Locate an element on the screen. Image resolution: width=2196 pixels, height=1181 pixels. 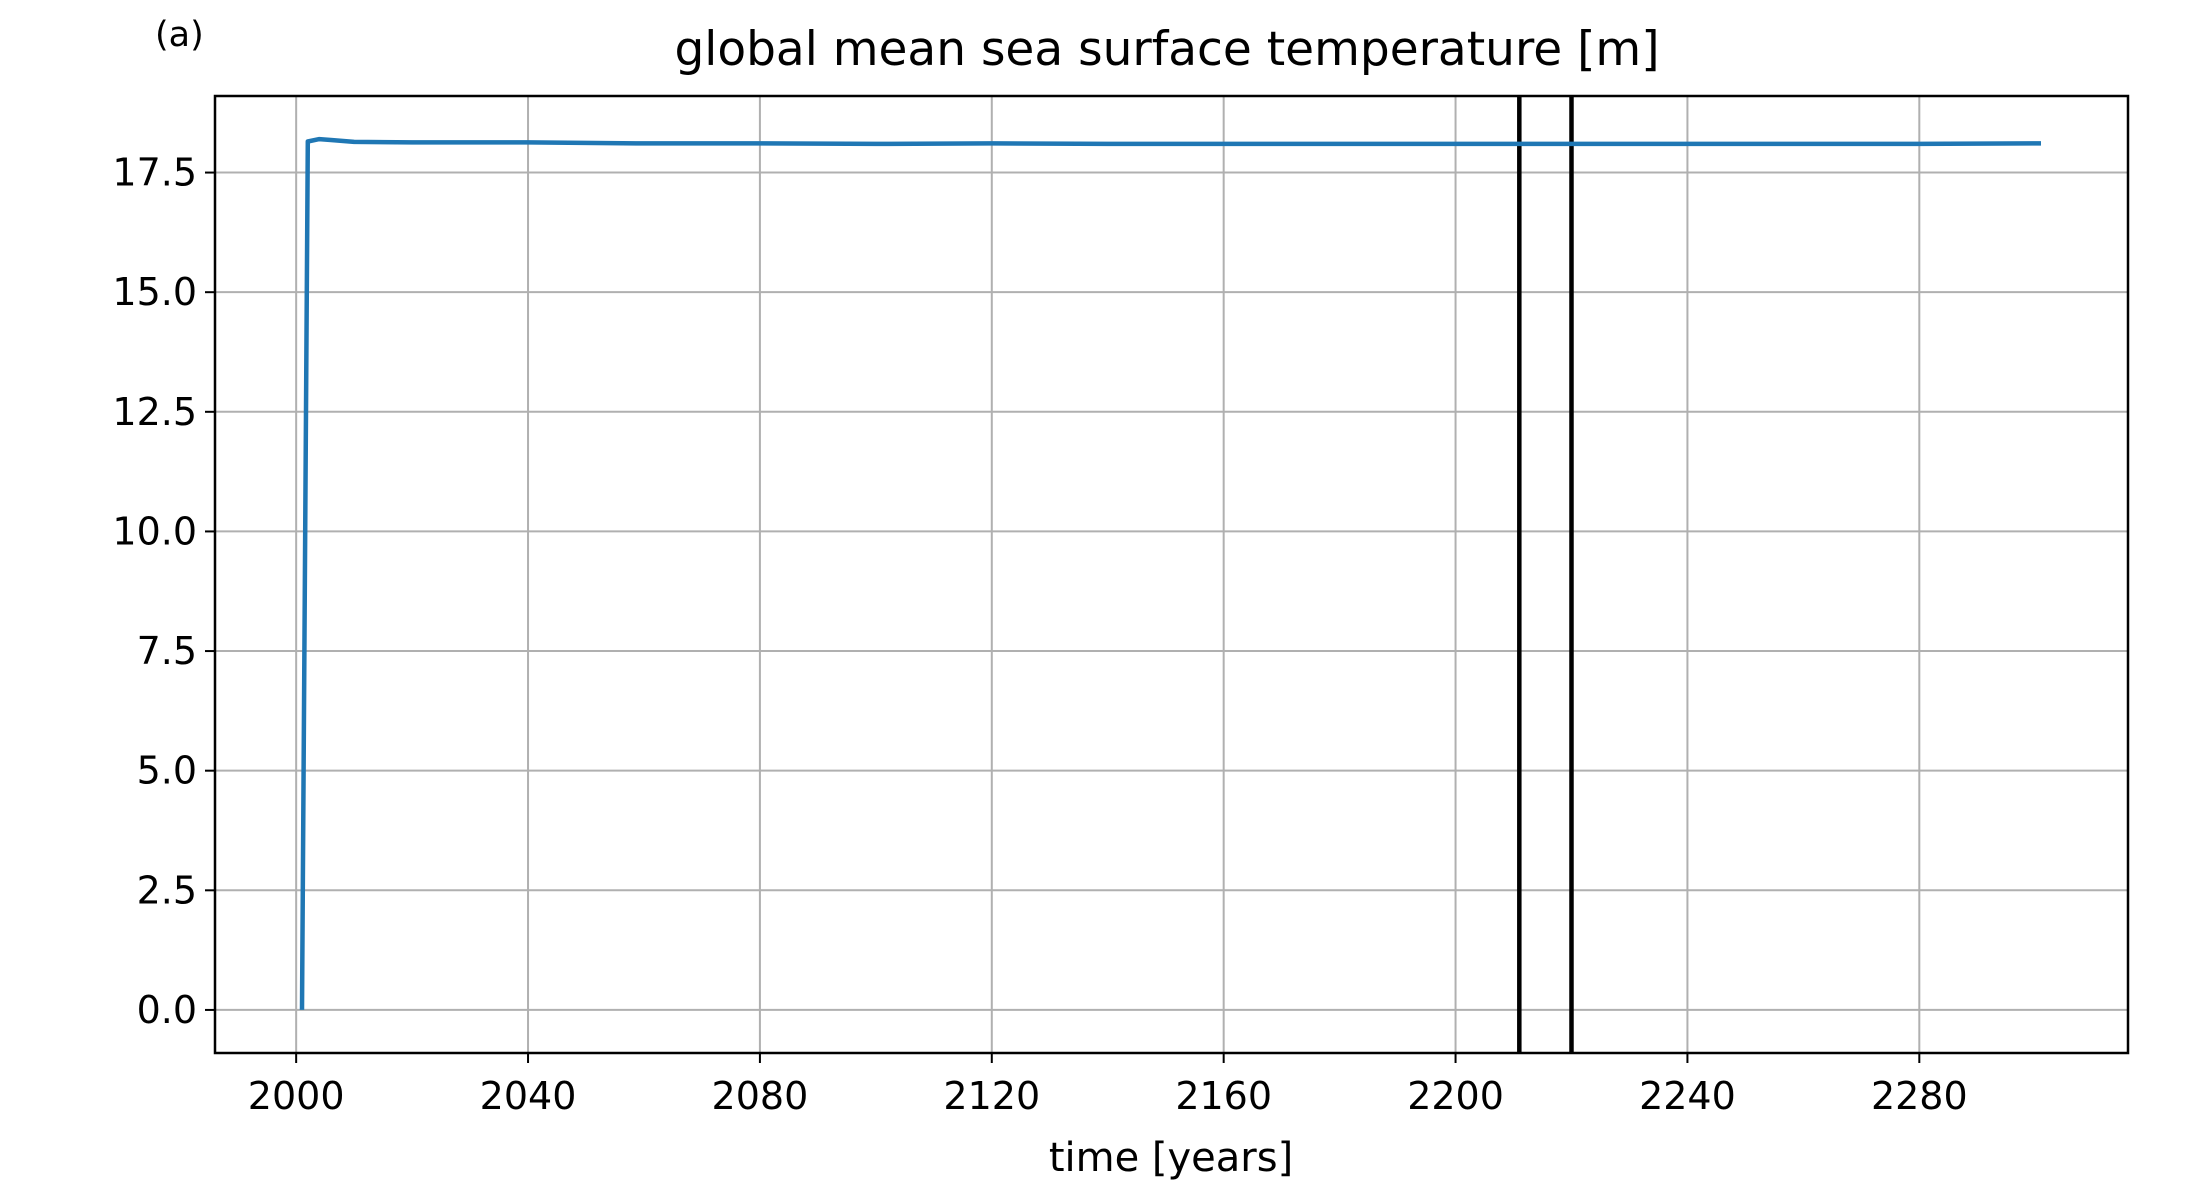
x-tick-label: 2080 is located at coordinates (760, 1096).